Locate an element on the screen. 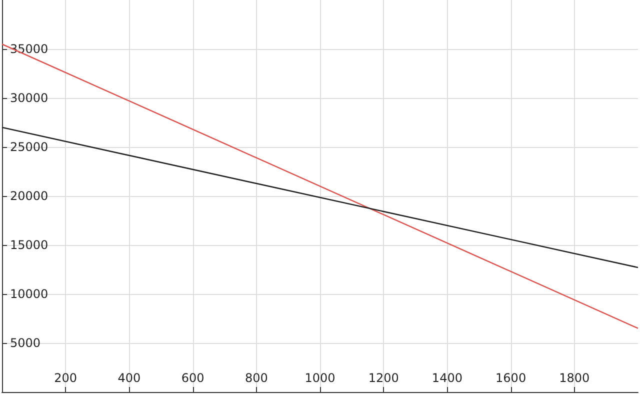 The image size is (640, 394). x-tick-label: 1400 is located at coordinates (447, 378).